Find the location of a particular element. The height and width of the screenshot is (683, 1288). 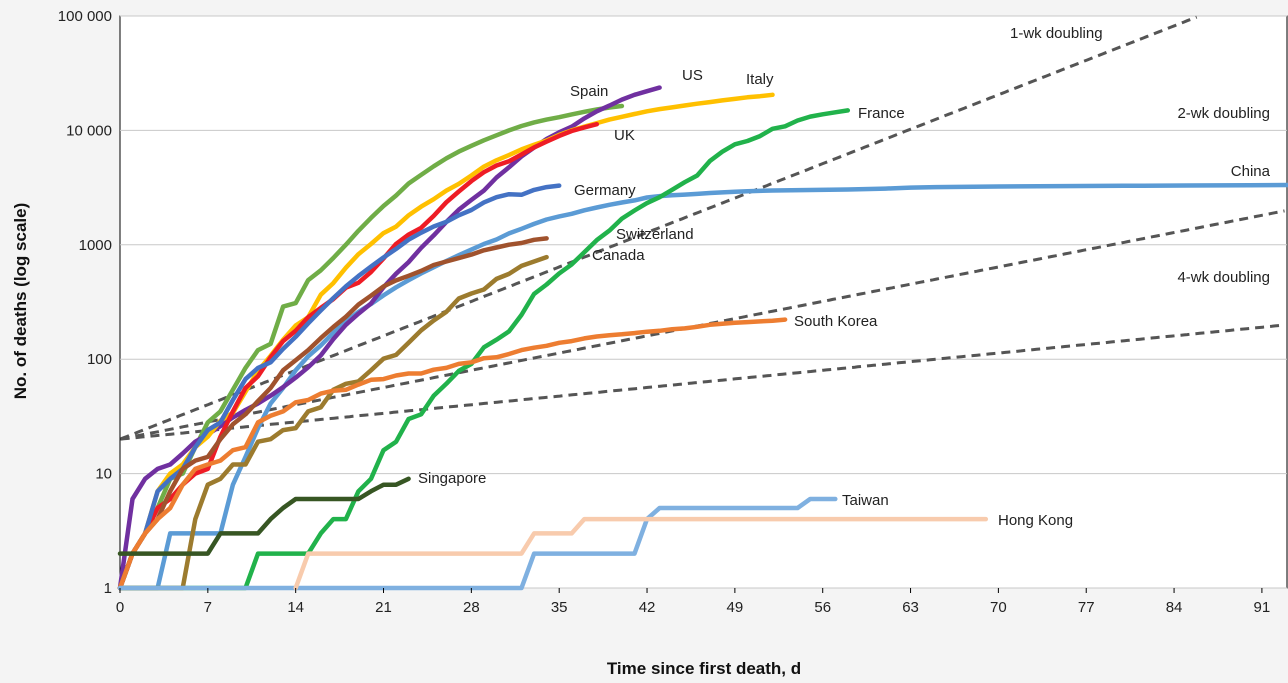

doubling-line-label: 2-wk doubling is located at coordinates (1223, 113).